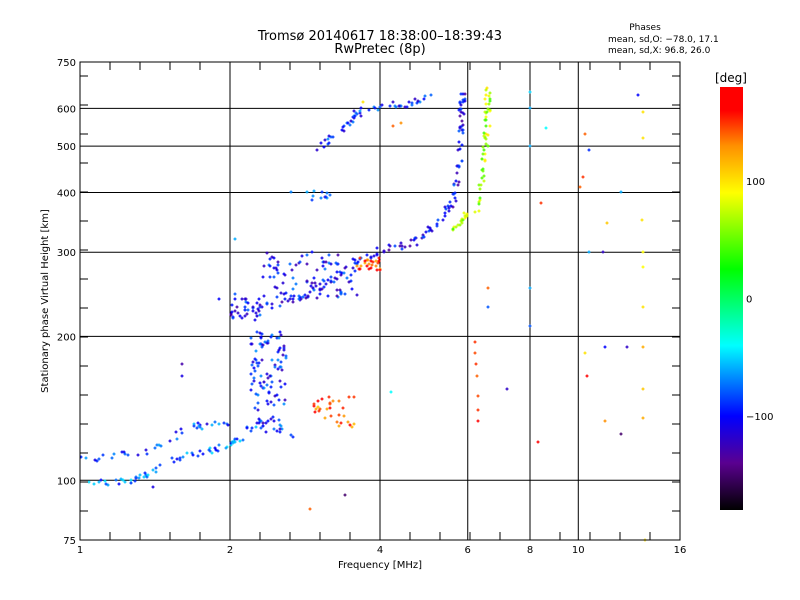  Describe the element at coordinates (66, 302) in the screenshot. I see `y-tick-labels: 75 100 200 300 400 500 600 750` at that location.